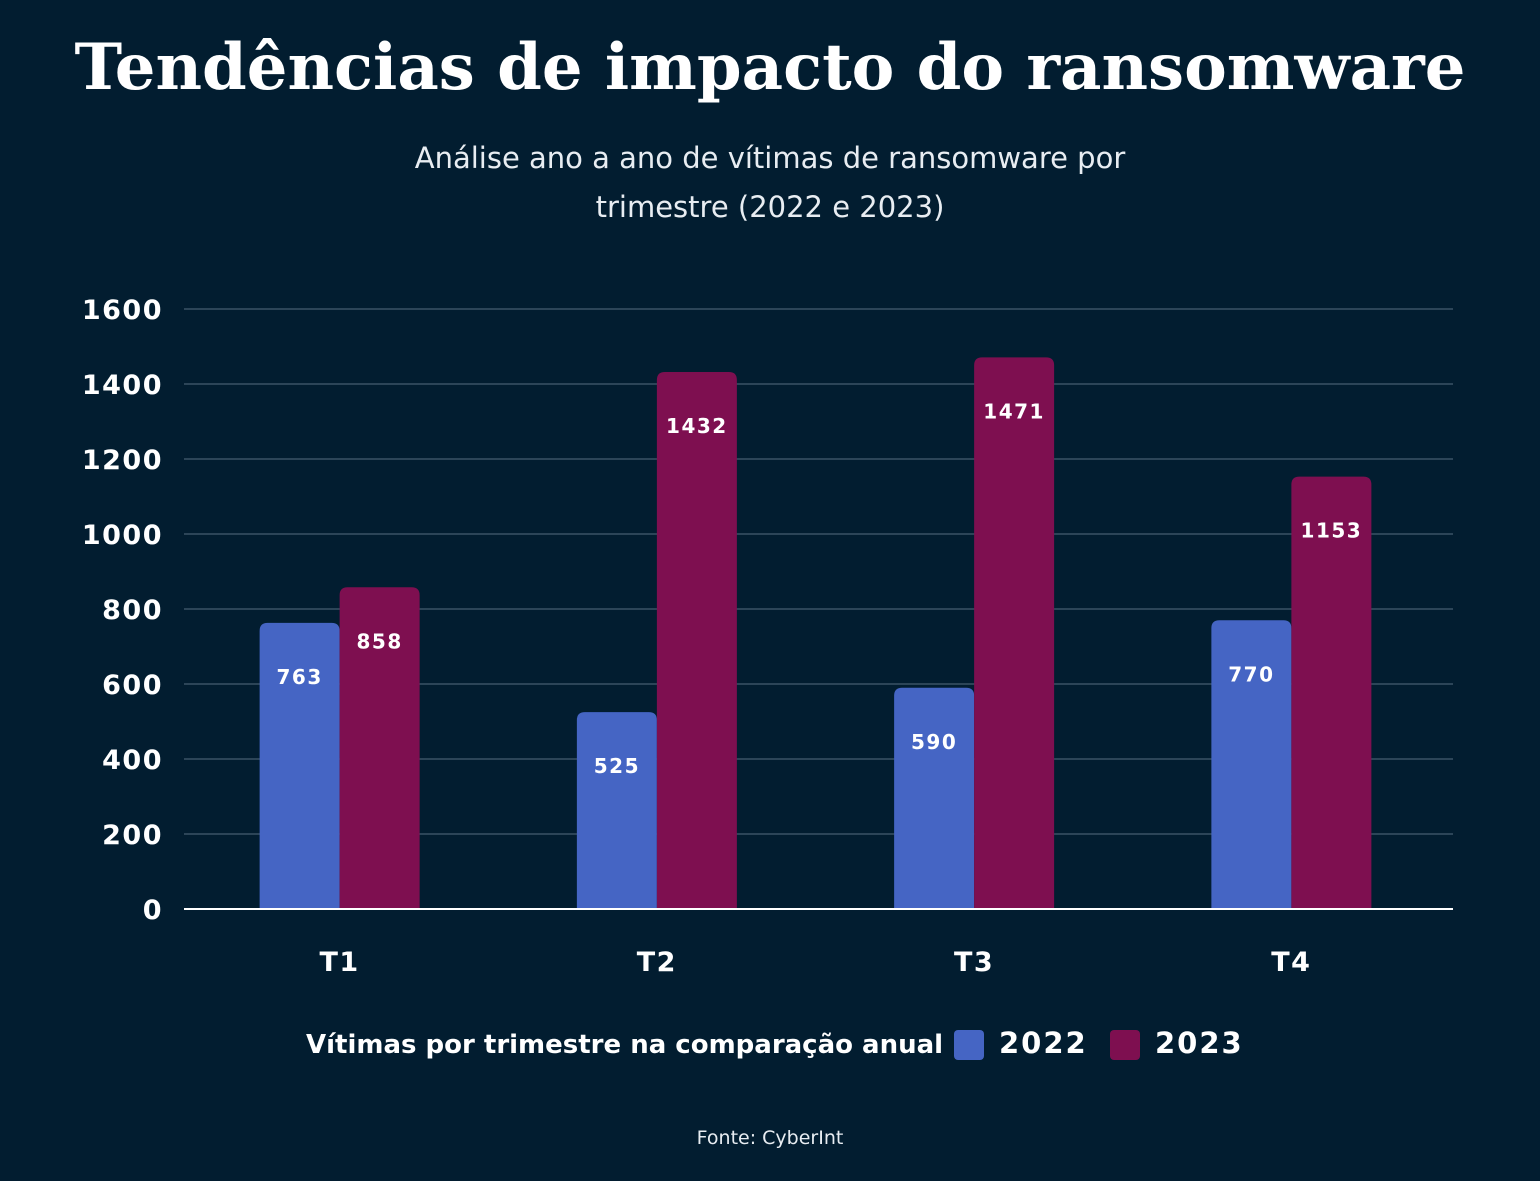 The image size is (1540, 1181). Describe the element at coordinates (934, 742) in the screenshot. I see `data-label: 590` at that location.